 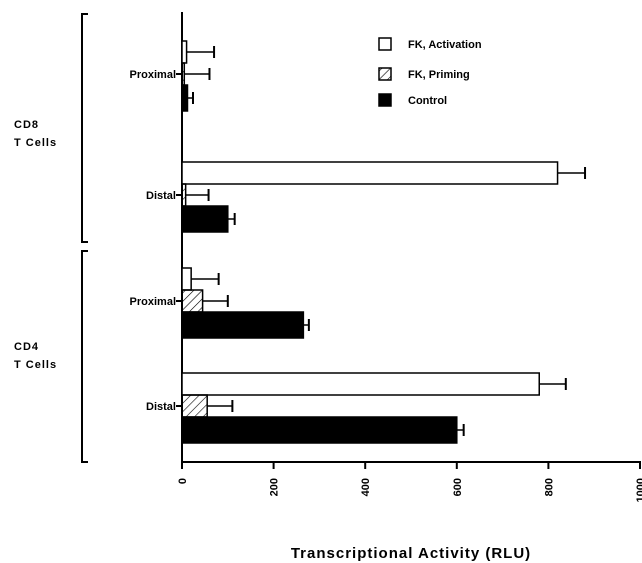 I want to click on x-tick-label: 200, so click(x=275, y=487).